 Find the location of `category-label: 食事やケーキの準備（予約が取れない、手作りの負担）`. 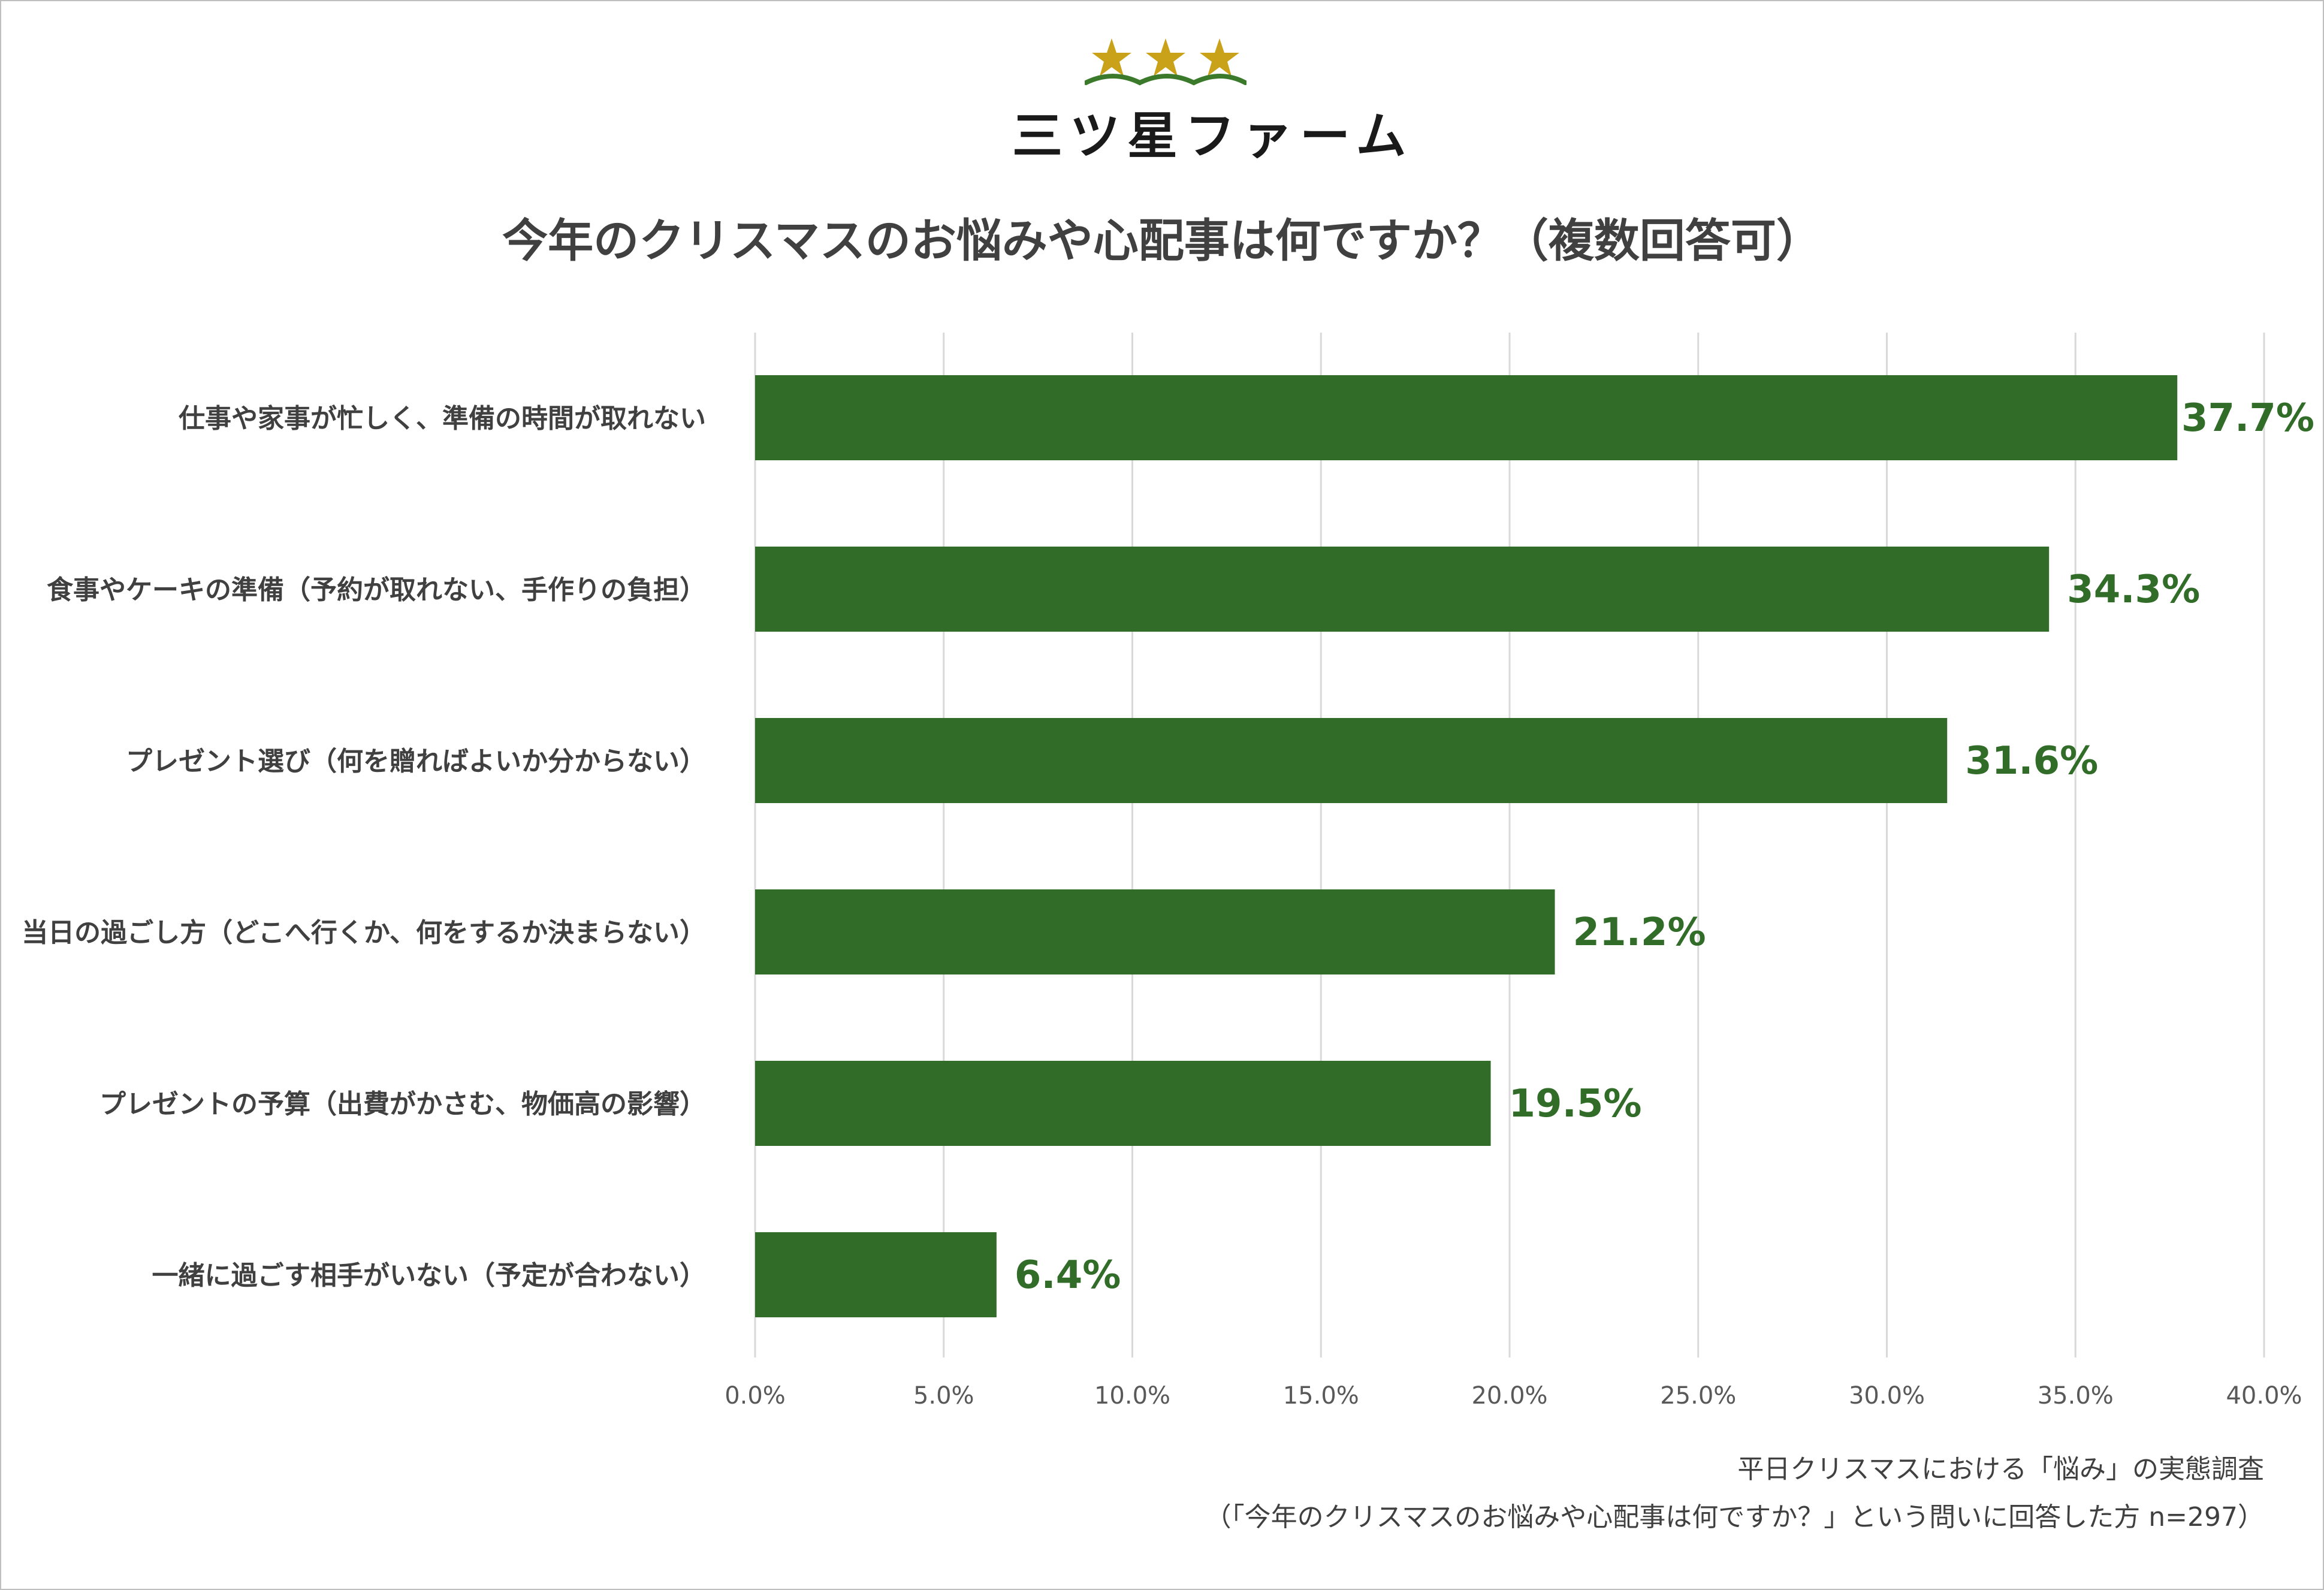

category-label: 食事やケーキの準備（予約が取れない、手作りの負担） is located at coordinates (376, 590).